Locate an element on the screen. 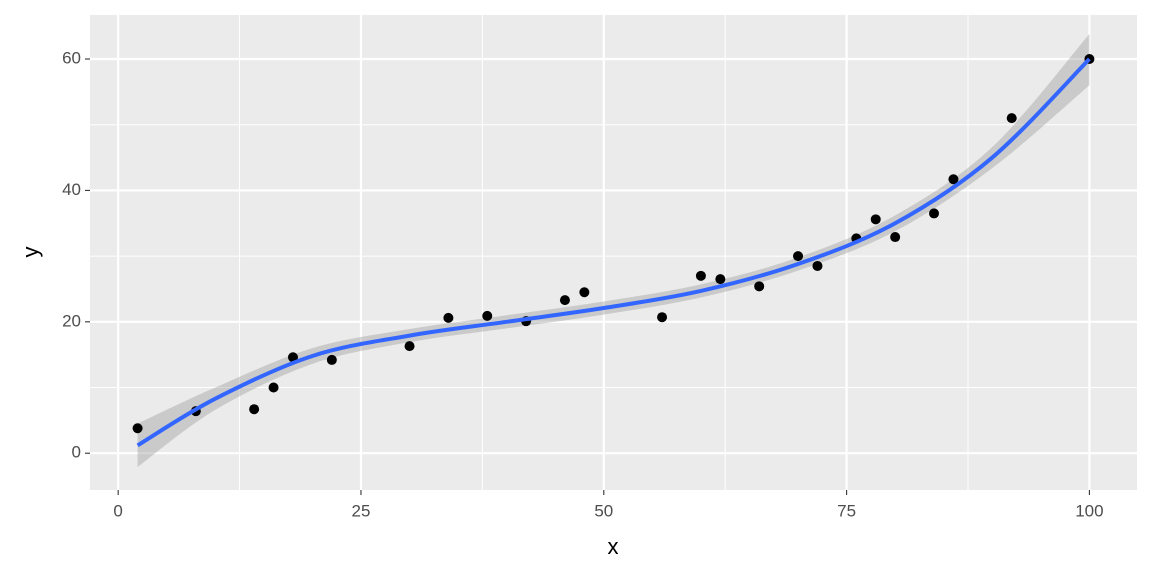 The height and width of the screenshot is (576, 1152). y-tick-label: 0 is located at coordinates (76, 452).